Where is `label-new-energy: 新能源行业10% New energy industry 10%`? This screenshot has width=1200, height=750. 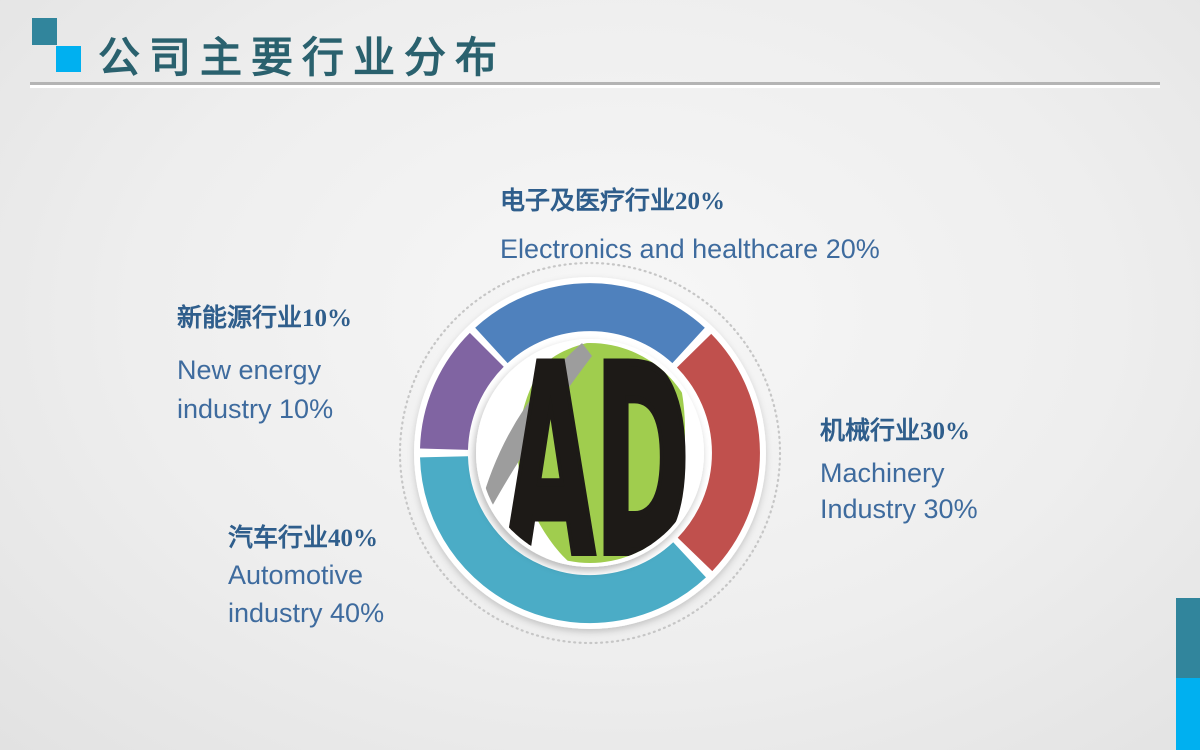
label-new-energy: 新能源行业10% New energy industry 10% is located at coordinates (264, 363).